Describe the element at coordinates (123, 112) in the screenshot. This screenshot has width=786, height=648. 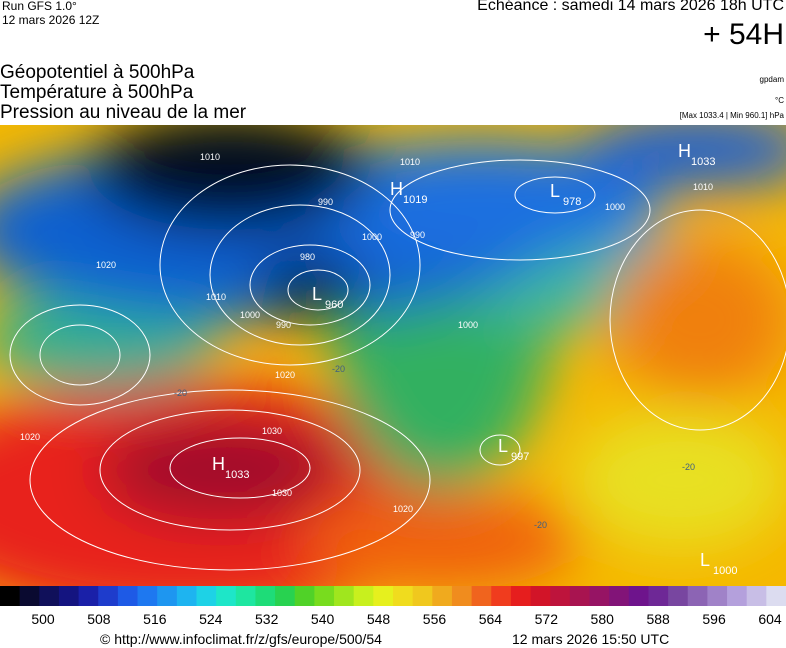
I see `field: Pression au niveau de la mer` at that location.